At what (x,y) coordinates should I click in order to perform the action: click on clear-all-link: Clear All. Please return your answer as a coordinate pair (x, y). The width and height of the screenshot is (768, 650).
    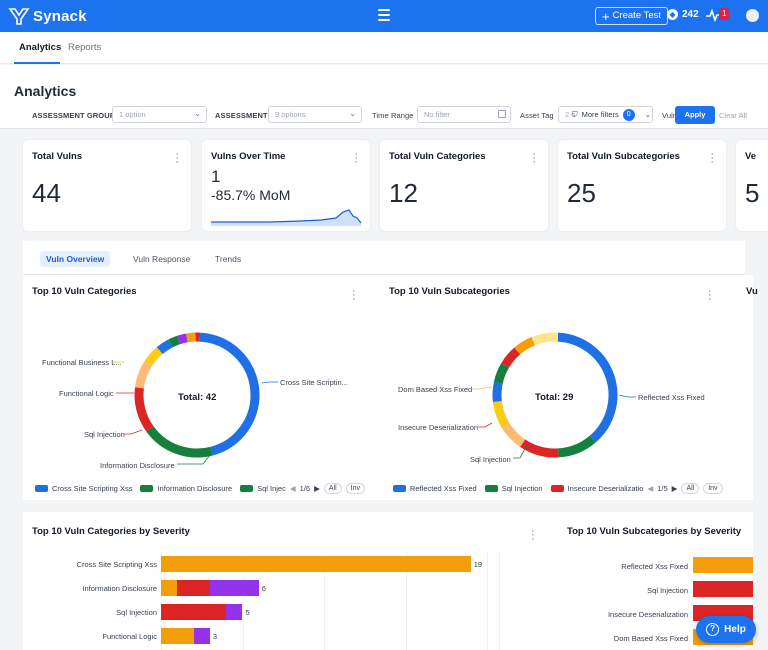
    Looking at the image, I should click on (733, 115).